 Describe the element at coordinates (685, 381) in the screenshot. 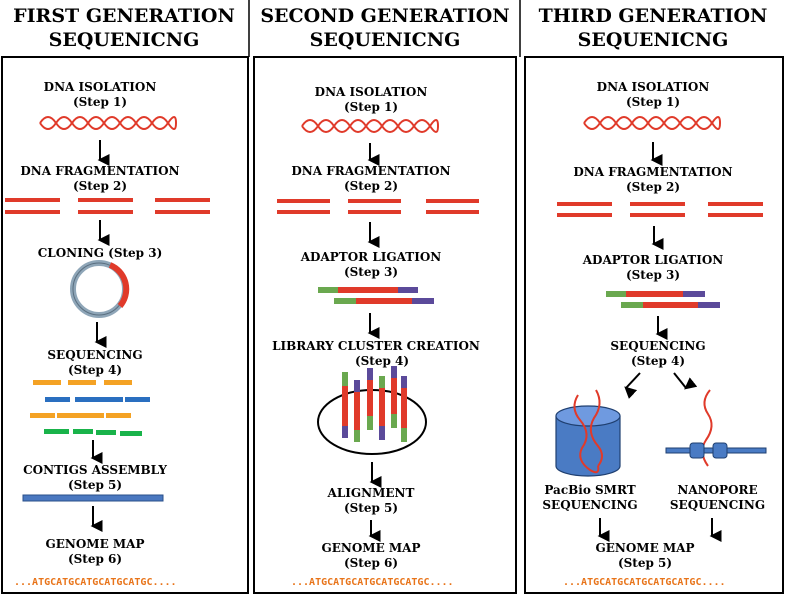

I see `arrow-3-4b` at that location.